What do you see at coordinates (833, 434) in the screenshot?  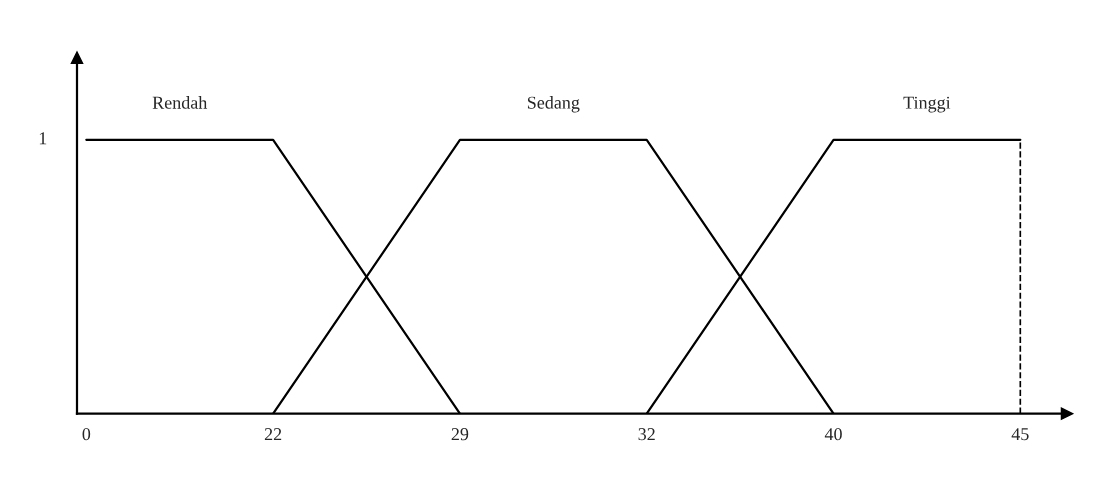 I see `x-tick-label: 40` at bounding box center [833, 434].